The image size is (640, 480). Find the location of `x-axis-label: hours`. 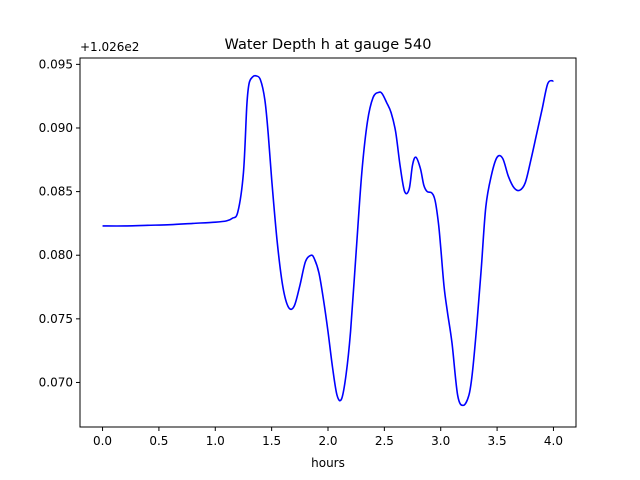

x-axis-label: hours is located at coordinates (328, 463).